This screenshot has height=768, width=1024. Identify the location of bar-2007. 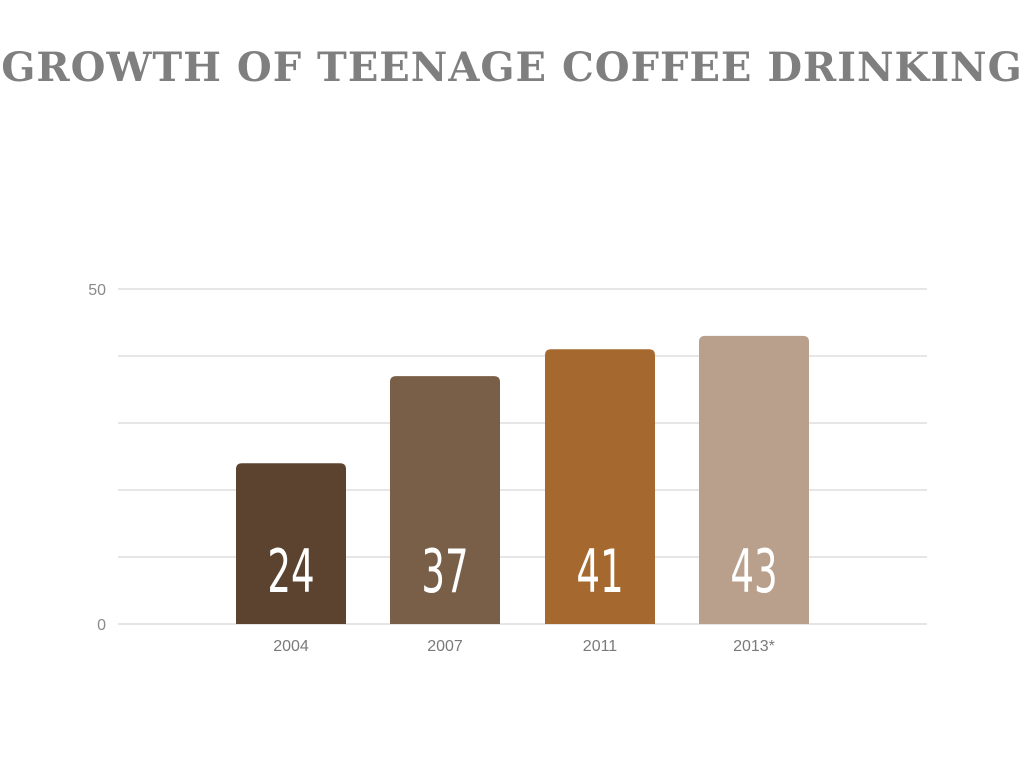
(445, 500).